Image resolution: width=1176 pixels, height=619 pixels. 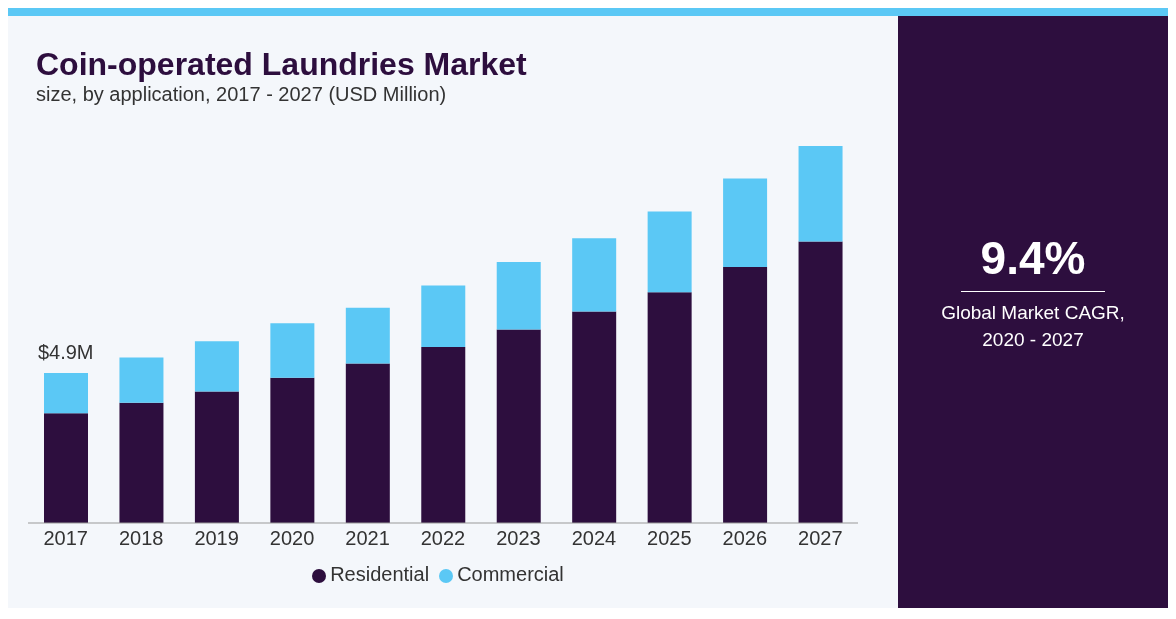 What do you see at coordinates (510, 574) in the screenshot?
I see `legend-label: Commercial` at bounding box center [510, 574].